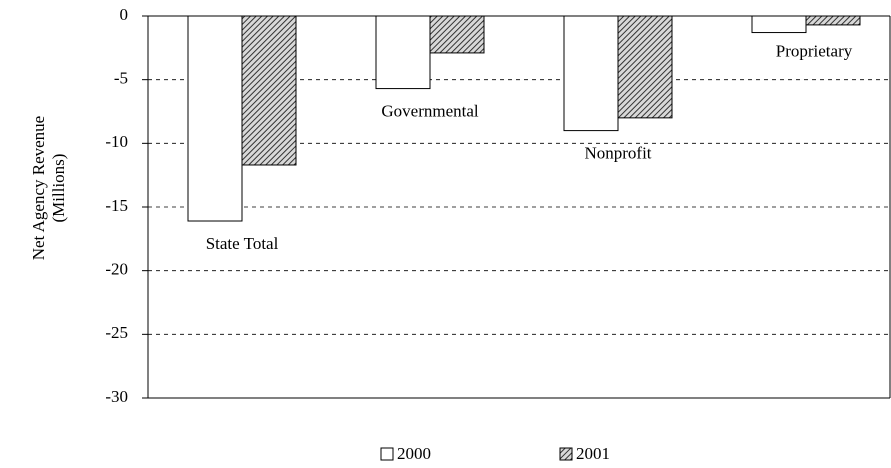 The height and width of the screenshot is (468, 891). I want to click on y-axis-label: (Millions), so click(58, 188).